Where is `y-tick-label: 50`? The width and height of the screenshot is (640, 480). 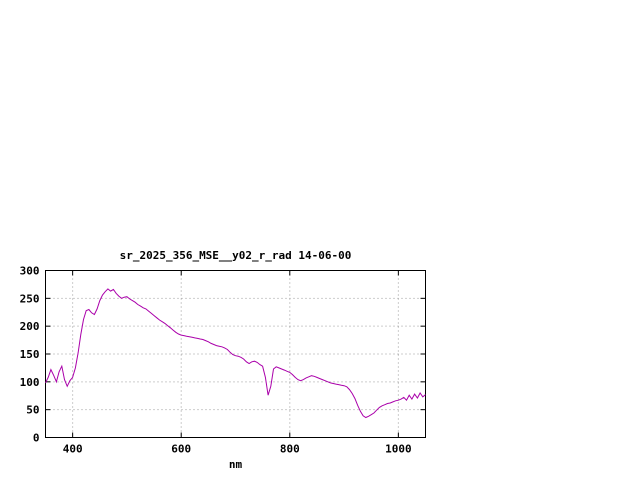
y-tick-label: 50 is located at coordinates (32, 410).